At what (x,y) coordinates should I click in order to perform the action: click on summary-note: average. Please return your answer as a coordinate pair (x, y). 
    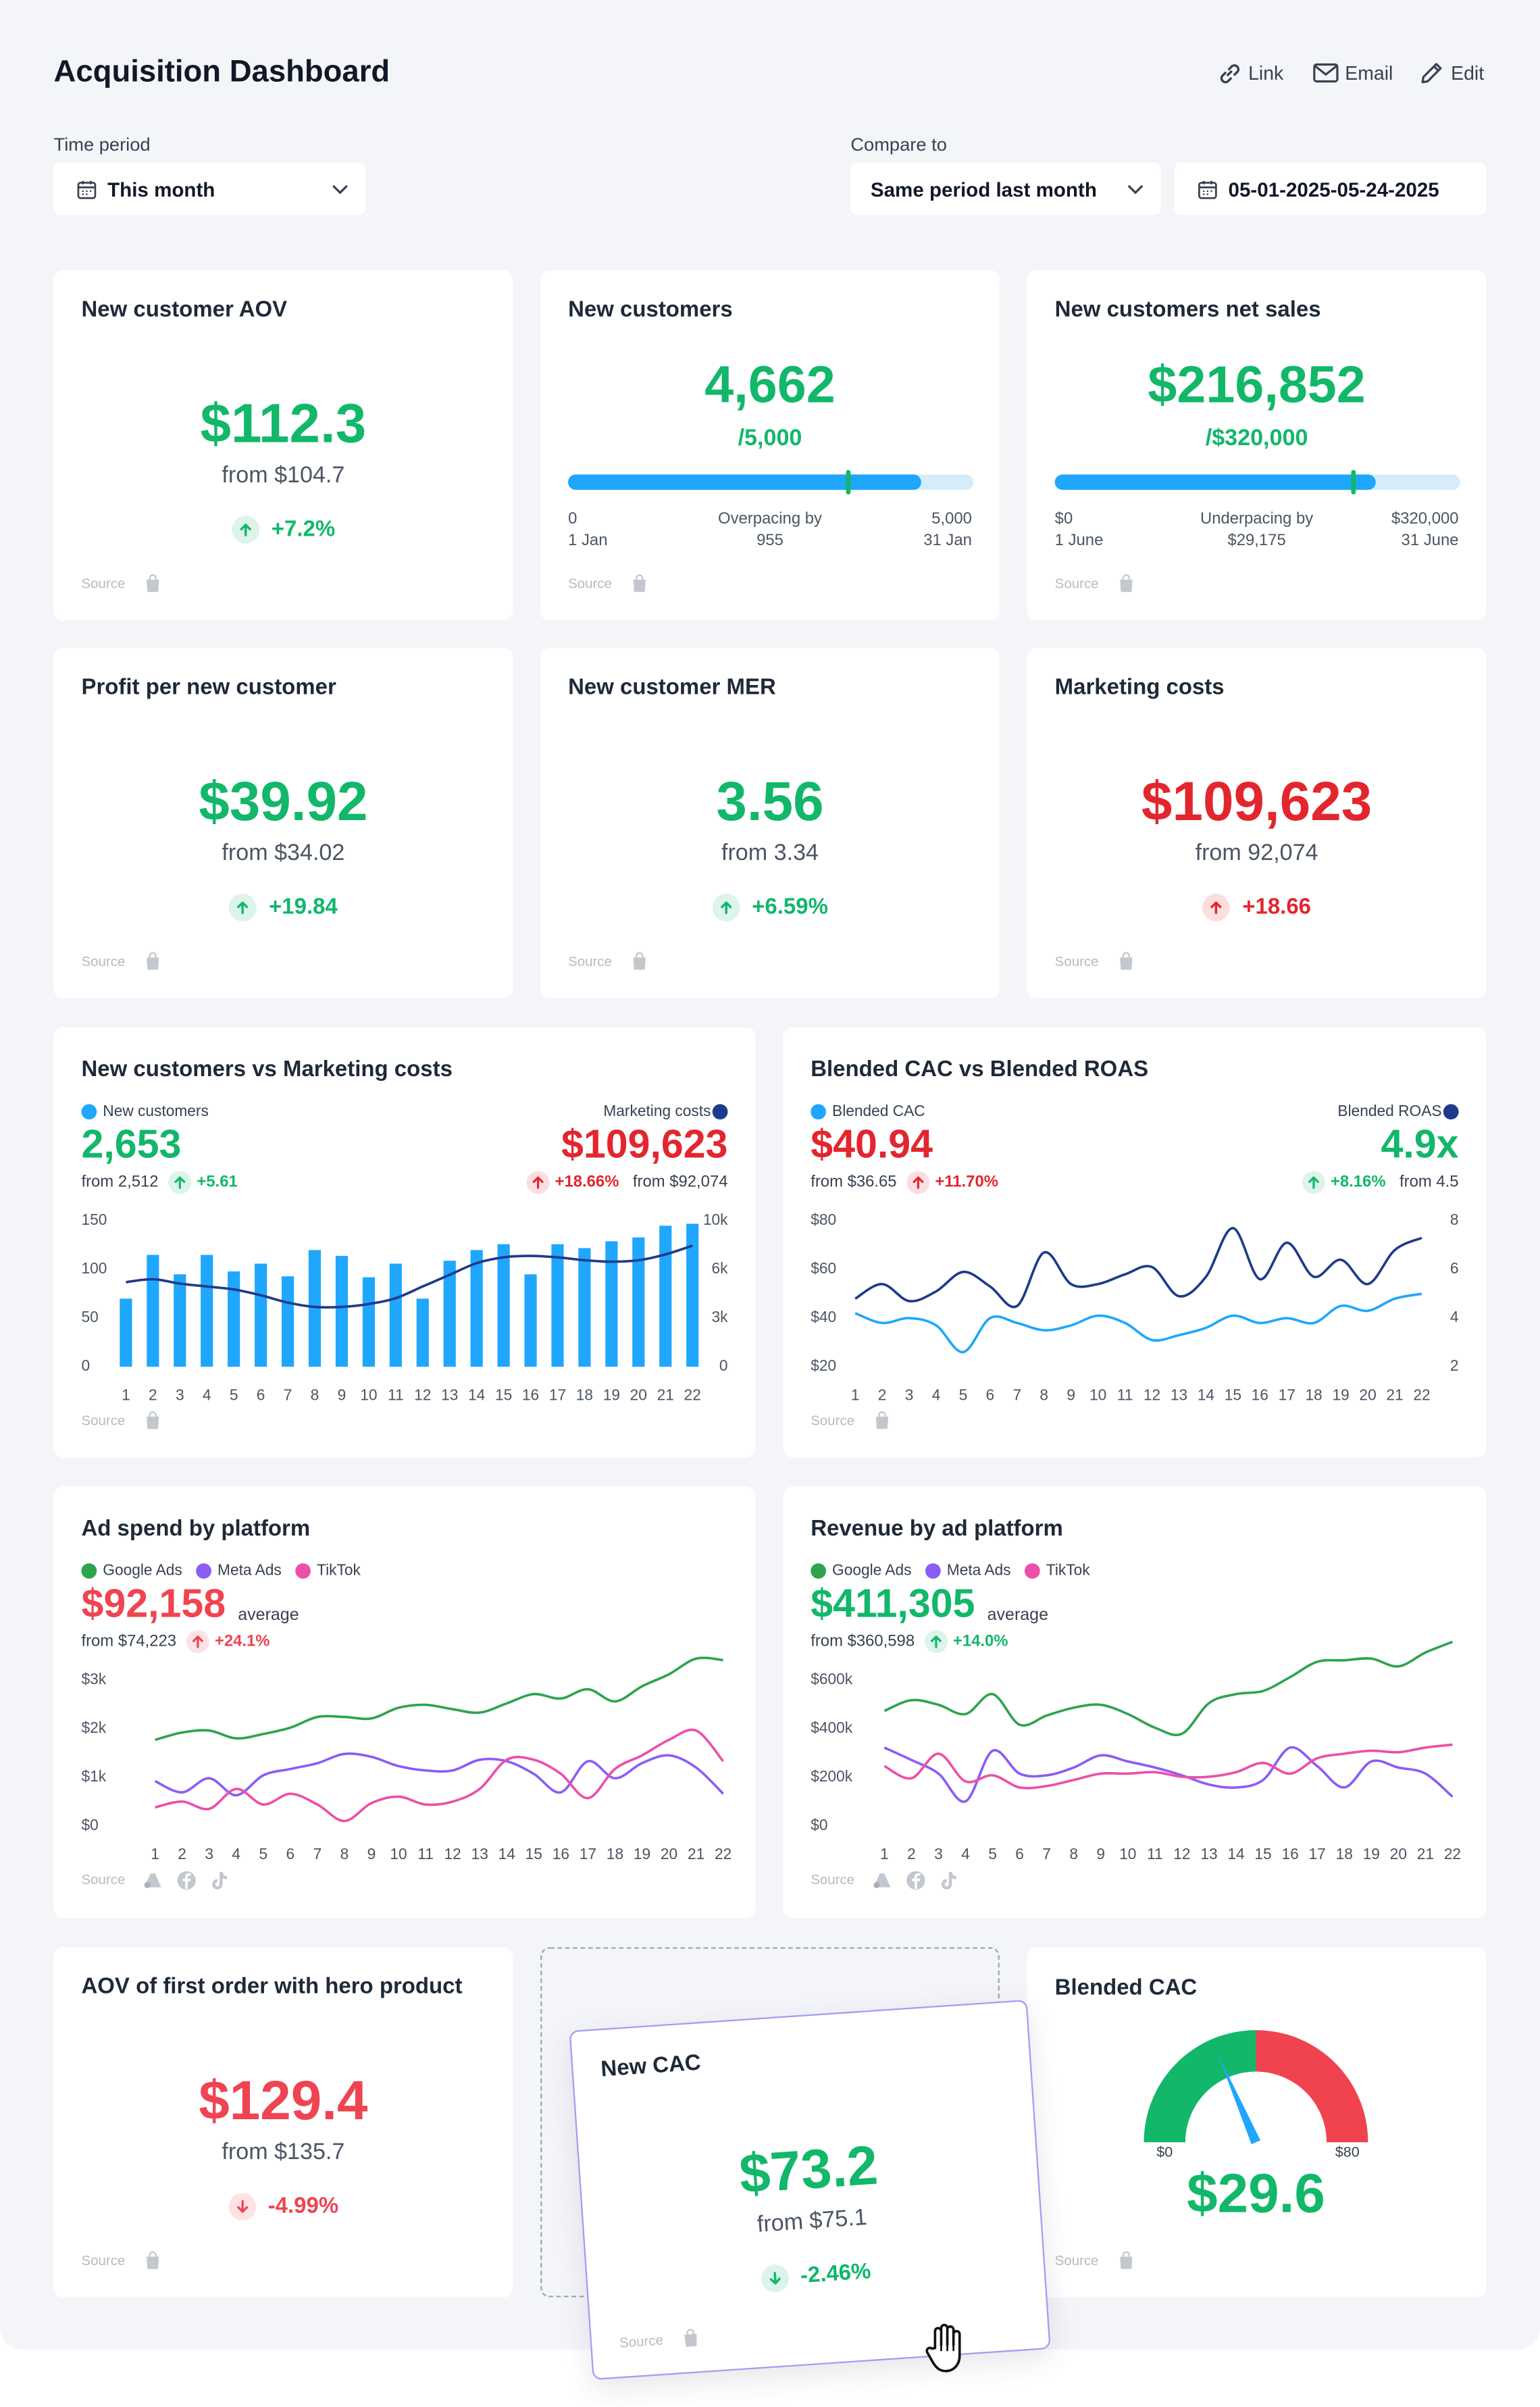
    Looking at the image, I should click on (1018, 1614).